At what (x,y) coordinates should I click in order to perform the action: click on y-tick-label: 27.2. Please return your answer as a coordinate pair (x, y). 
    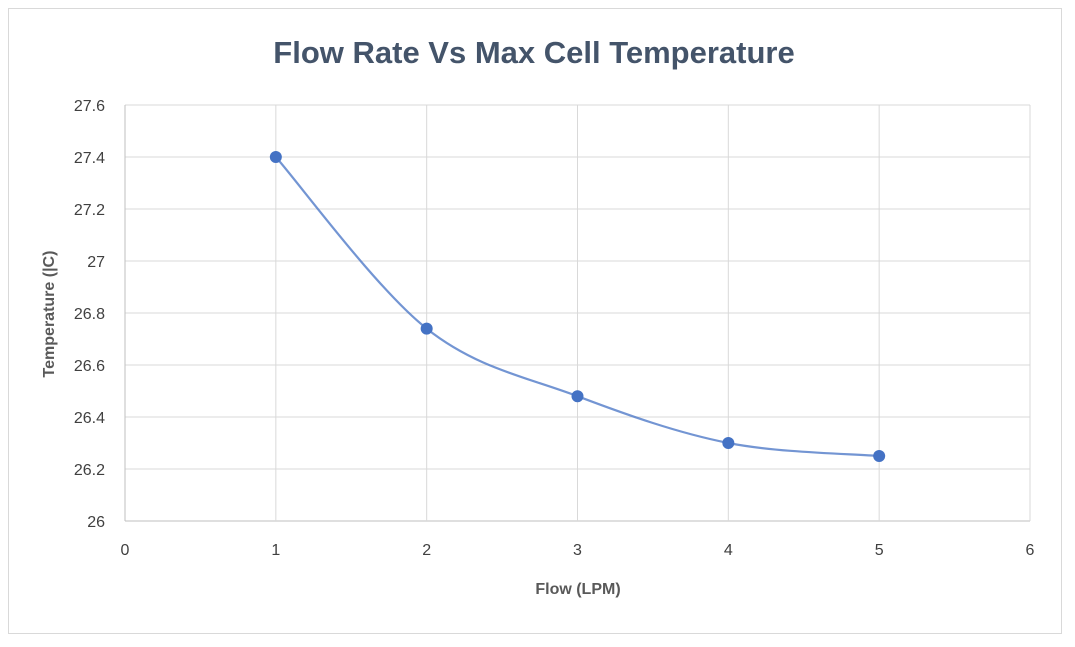
    Looking at the image, I should click on (89, 210).